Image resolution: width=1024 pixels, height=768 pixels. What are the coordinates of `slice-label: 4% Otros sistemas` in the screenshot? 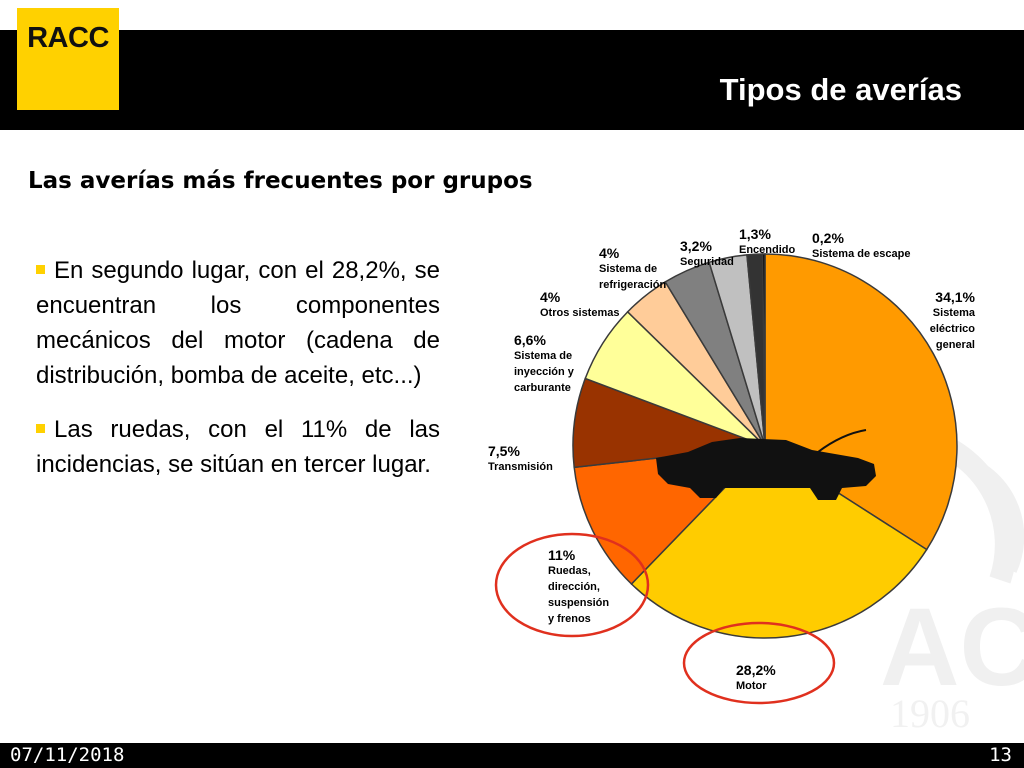 It's located at (579, 304).